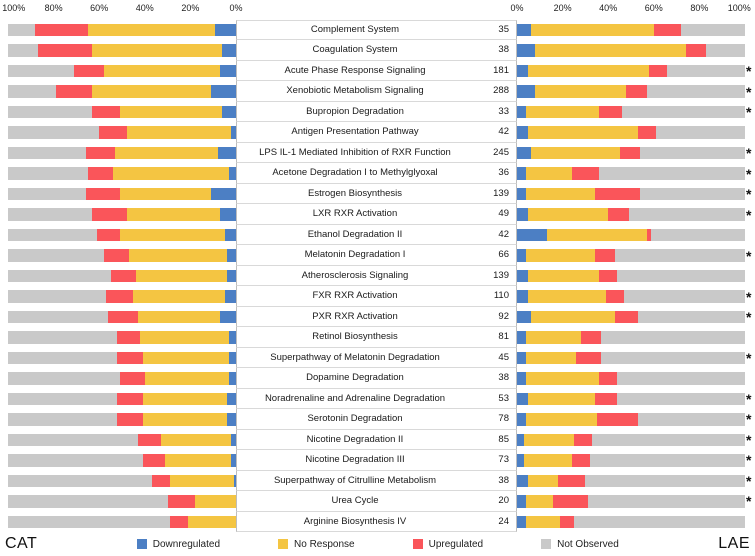  Describe the element at coordinates (381, 30) in the screenshot. I see `chart-row: Complement System 35` at that location.